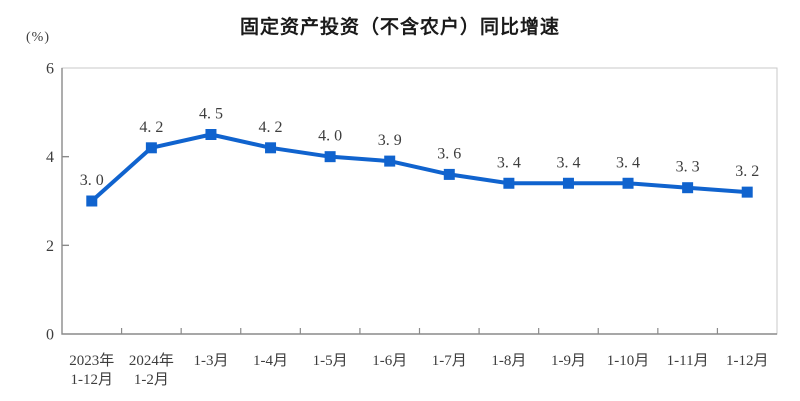  I want to click on y-axis-tick-label: 0, so click(50, 335).